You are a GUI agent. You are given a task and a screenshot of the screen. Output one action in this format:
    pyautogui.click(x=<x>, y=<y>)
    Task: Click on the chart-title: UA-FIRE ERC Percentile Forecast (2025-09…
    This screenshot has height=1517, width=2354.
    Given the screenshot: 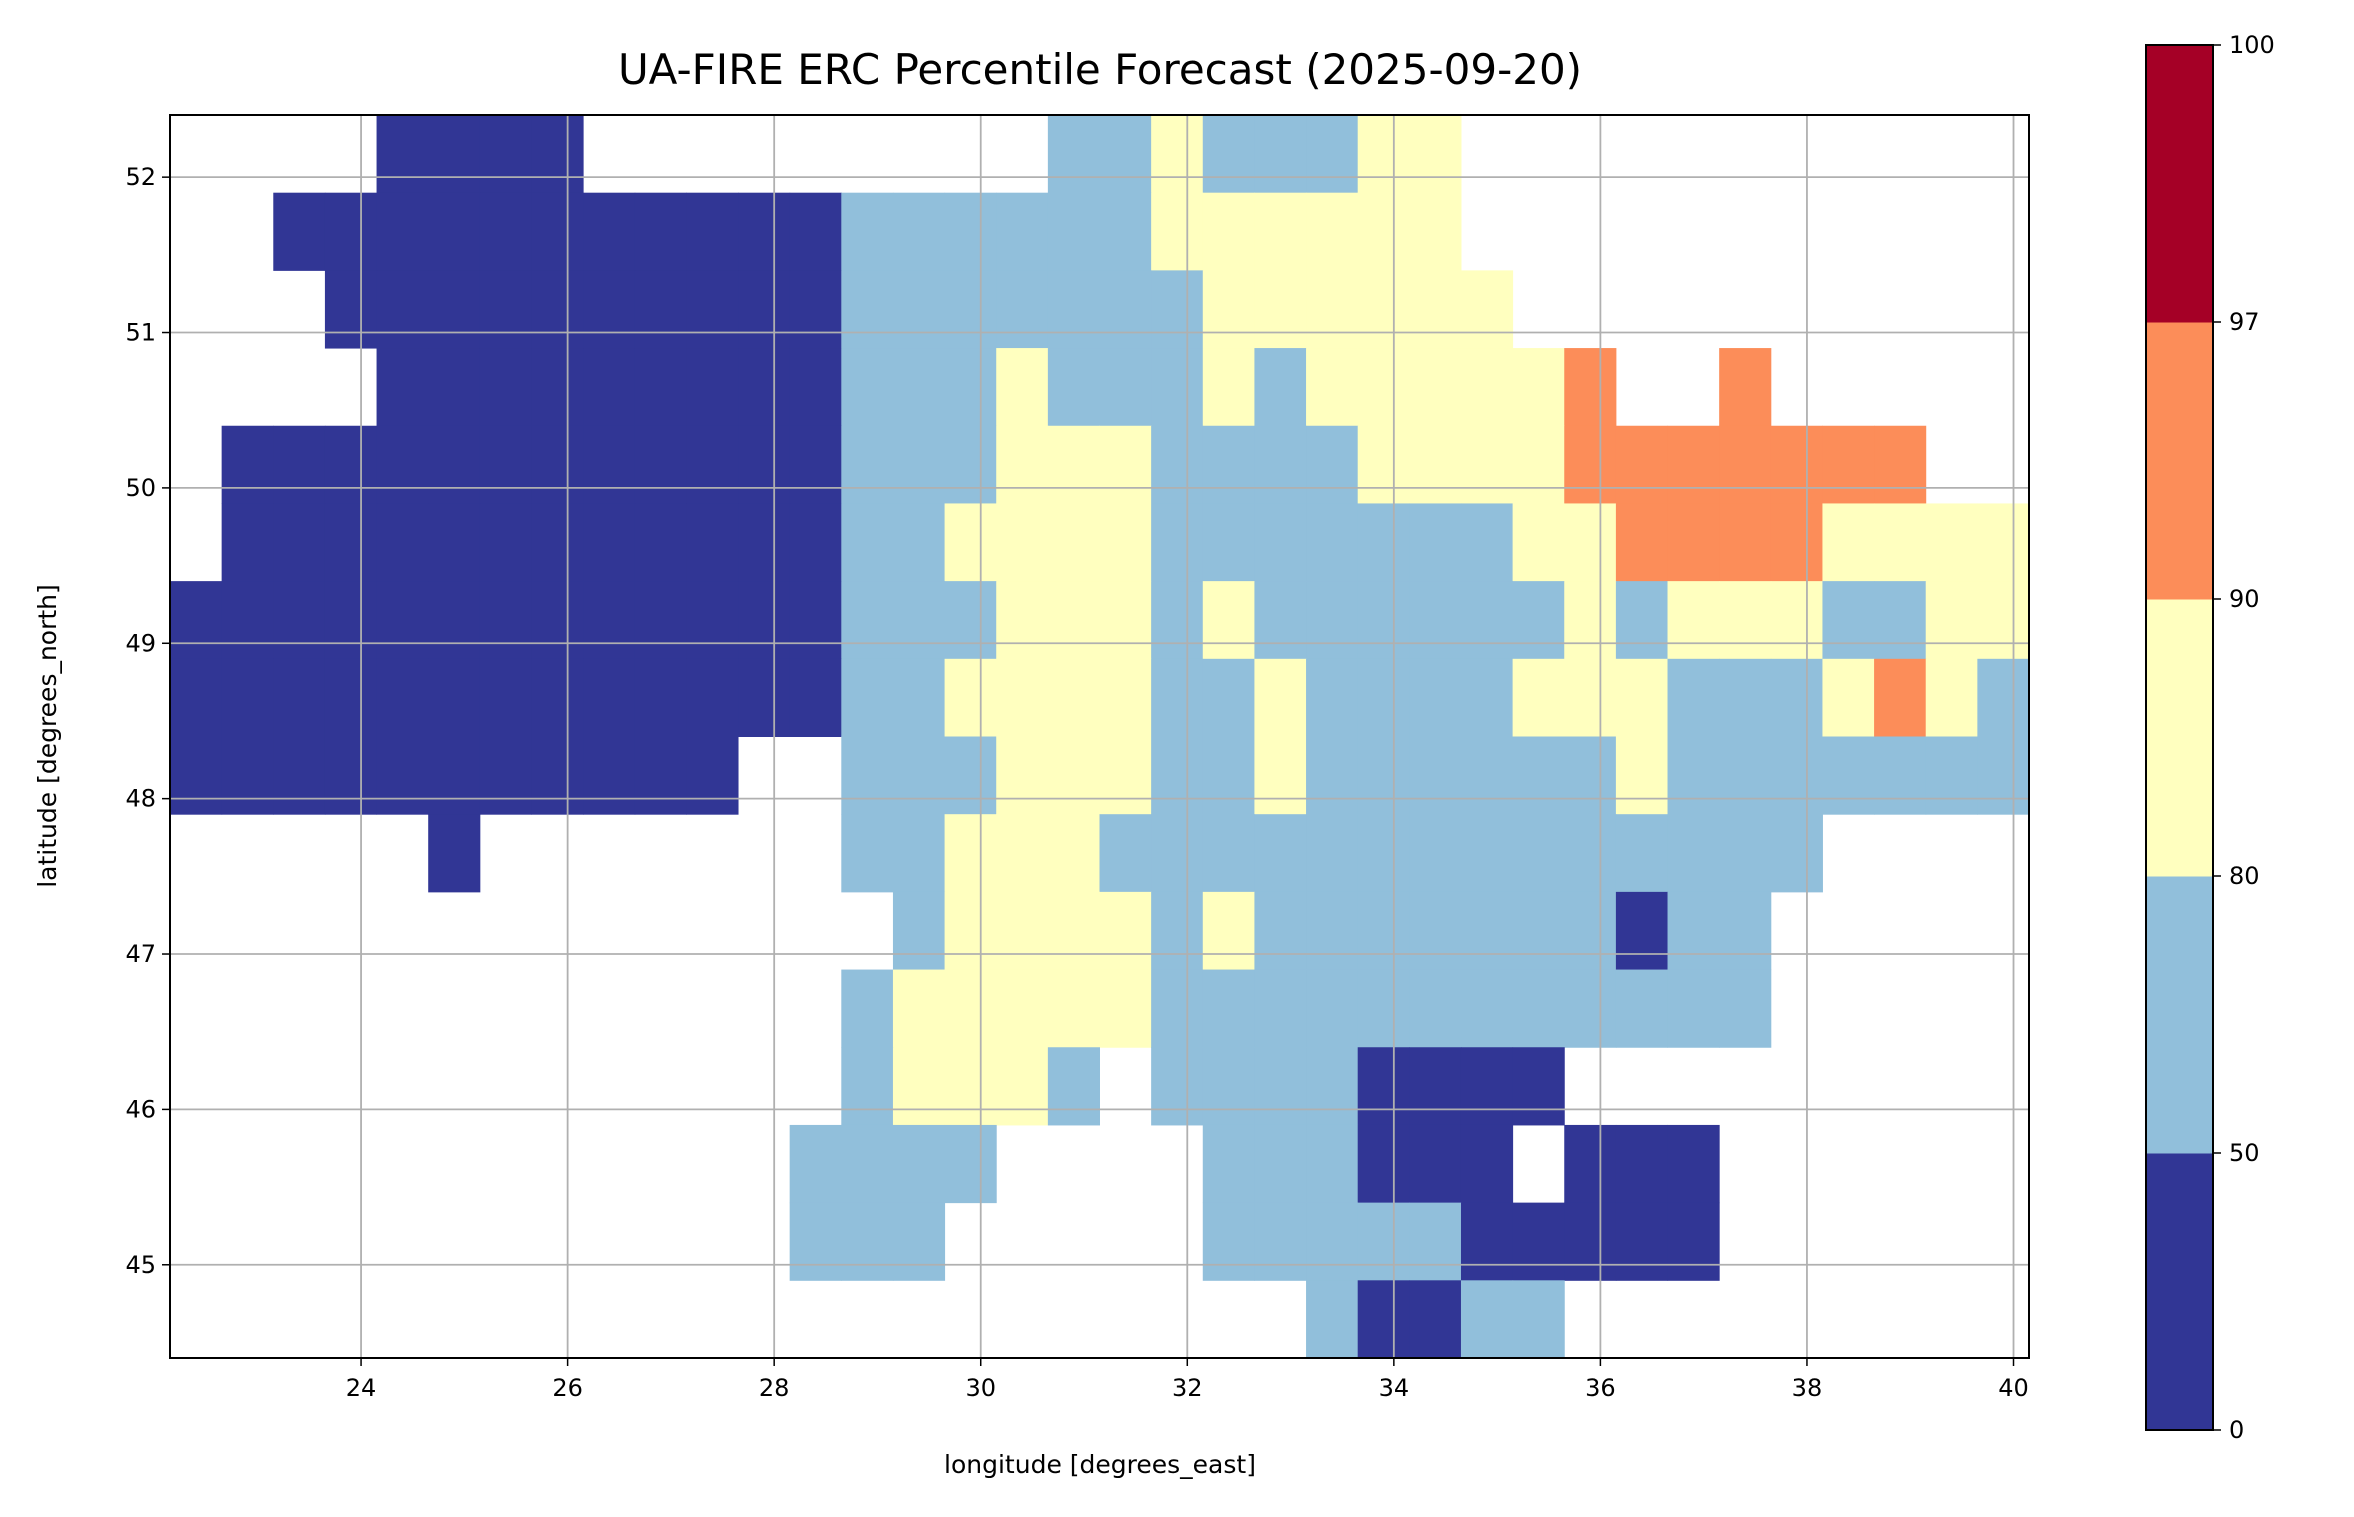 What is the action you would take?
    pyautogui.click(x=1100, y=69)
    